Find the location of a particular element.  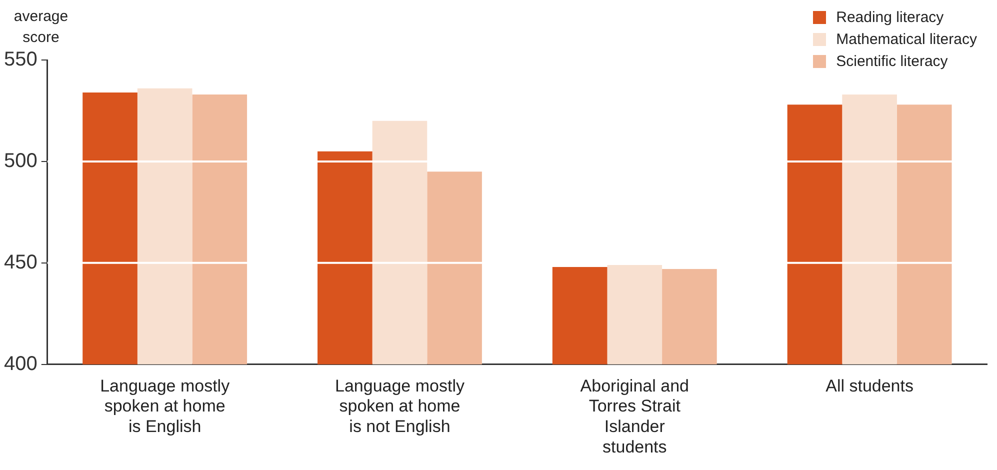

x-tick-label: Language mostly spoken at home is not English is located at coordinates (399, 406).